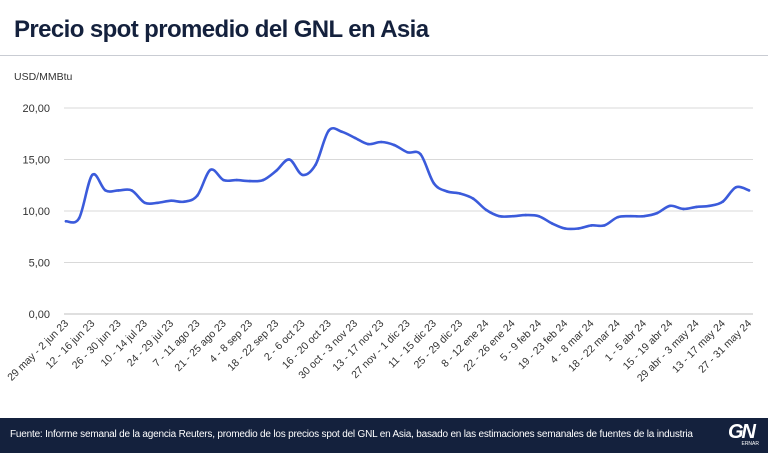 This screenshot has width=768, height=453. What do you see at coordinates (36, 161) in the screenshot?
I see `y-tick-label: 15,00` at bounding box center [36, 161].